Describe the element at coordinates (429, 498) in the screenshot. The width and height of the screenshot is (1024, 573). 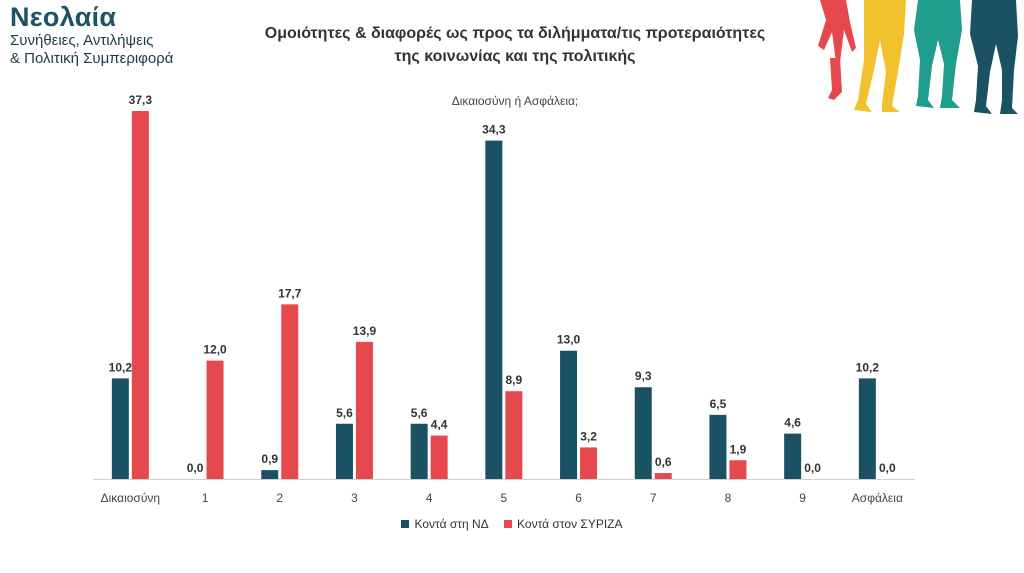
I see `x-tick-label: 4` at that location.